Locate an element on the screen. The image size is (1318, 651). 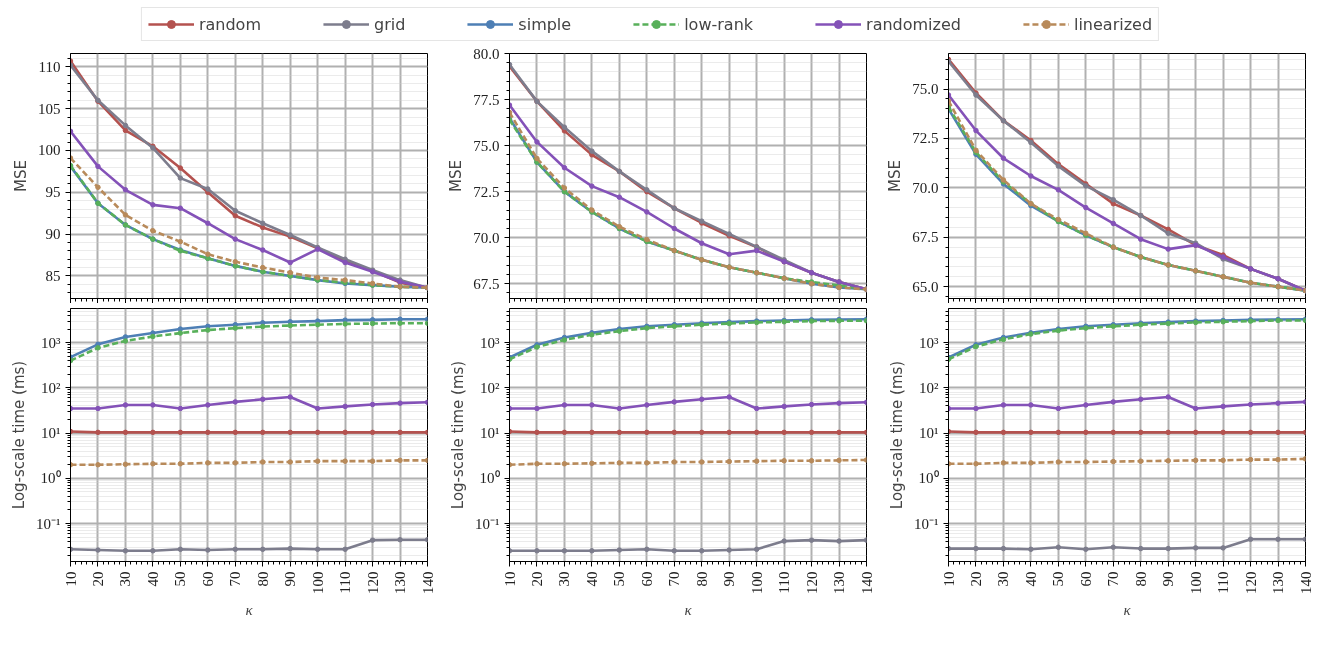
legend-label: linearized is located at coordinates (1113, 24).